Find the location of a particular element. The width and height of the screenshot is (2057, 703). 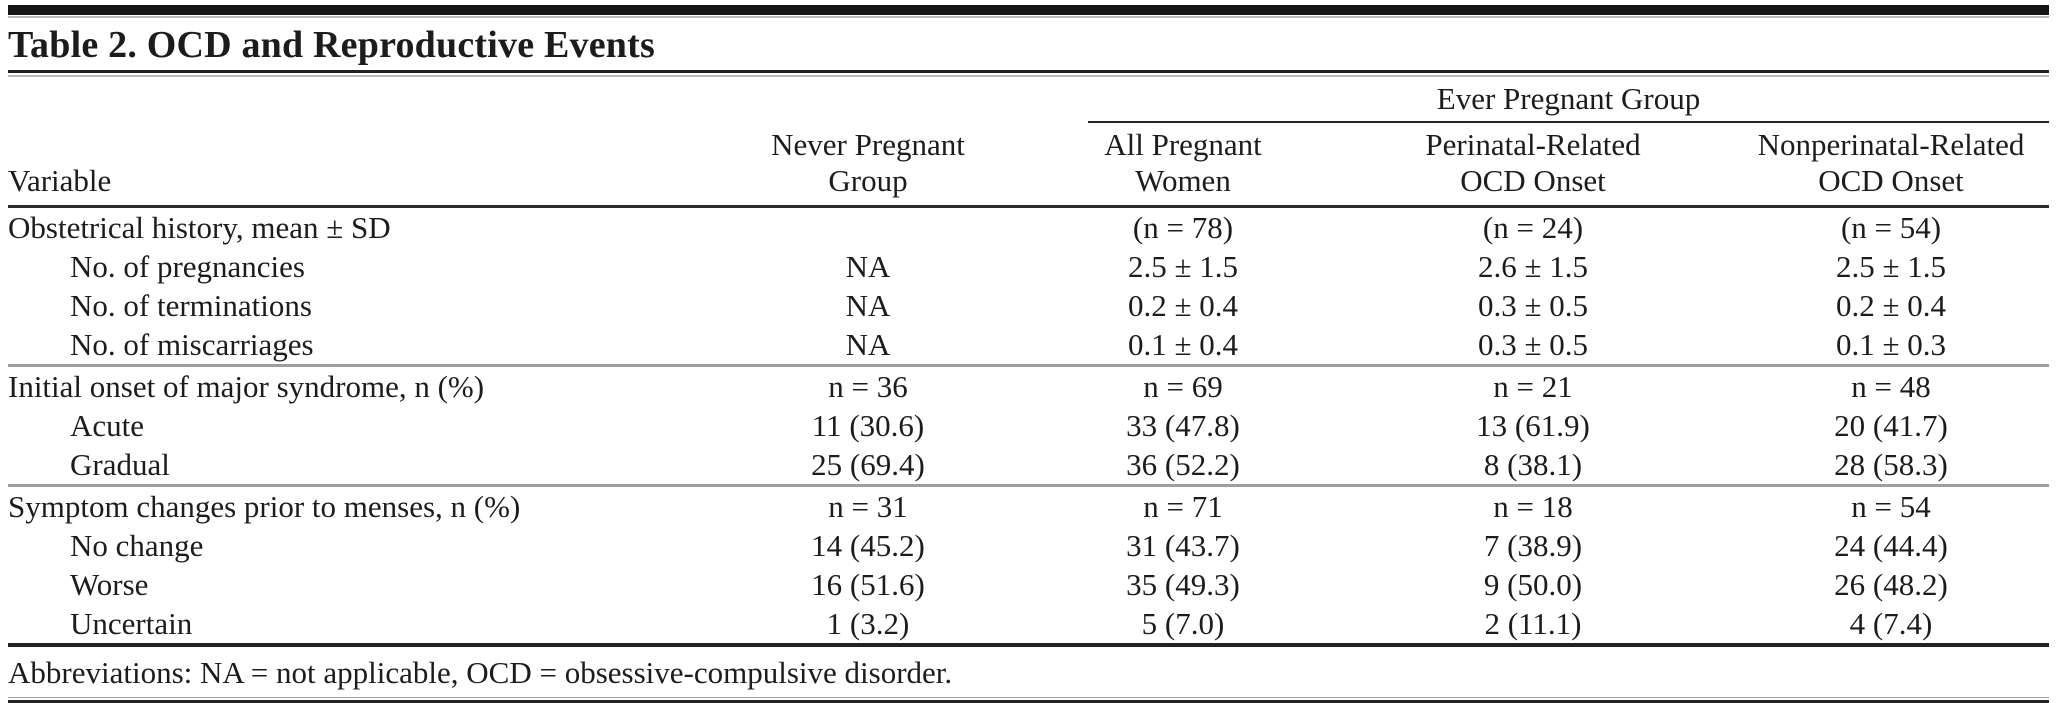

column-header-all-pregnant: All Pregnant Women is located at coordinates (1183, 165).